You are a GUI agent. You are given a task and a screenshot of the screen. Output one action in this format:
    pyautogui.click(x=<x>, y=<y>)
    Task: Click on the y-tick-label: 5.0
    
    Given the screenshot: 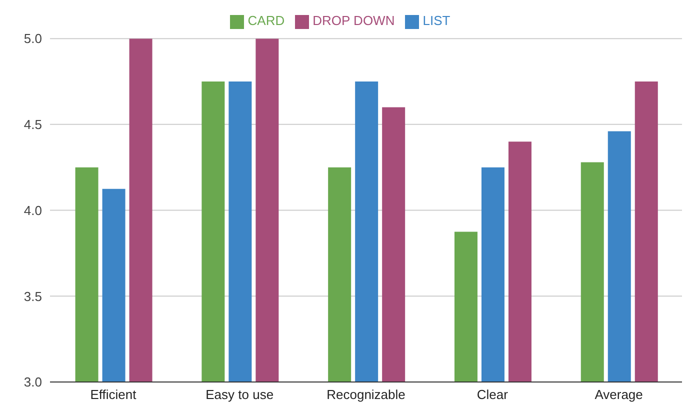 What is the action you would take?
    pyautogui.click(x=33, y=38)
    